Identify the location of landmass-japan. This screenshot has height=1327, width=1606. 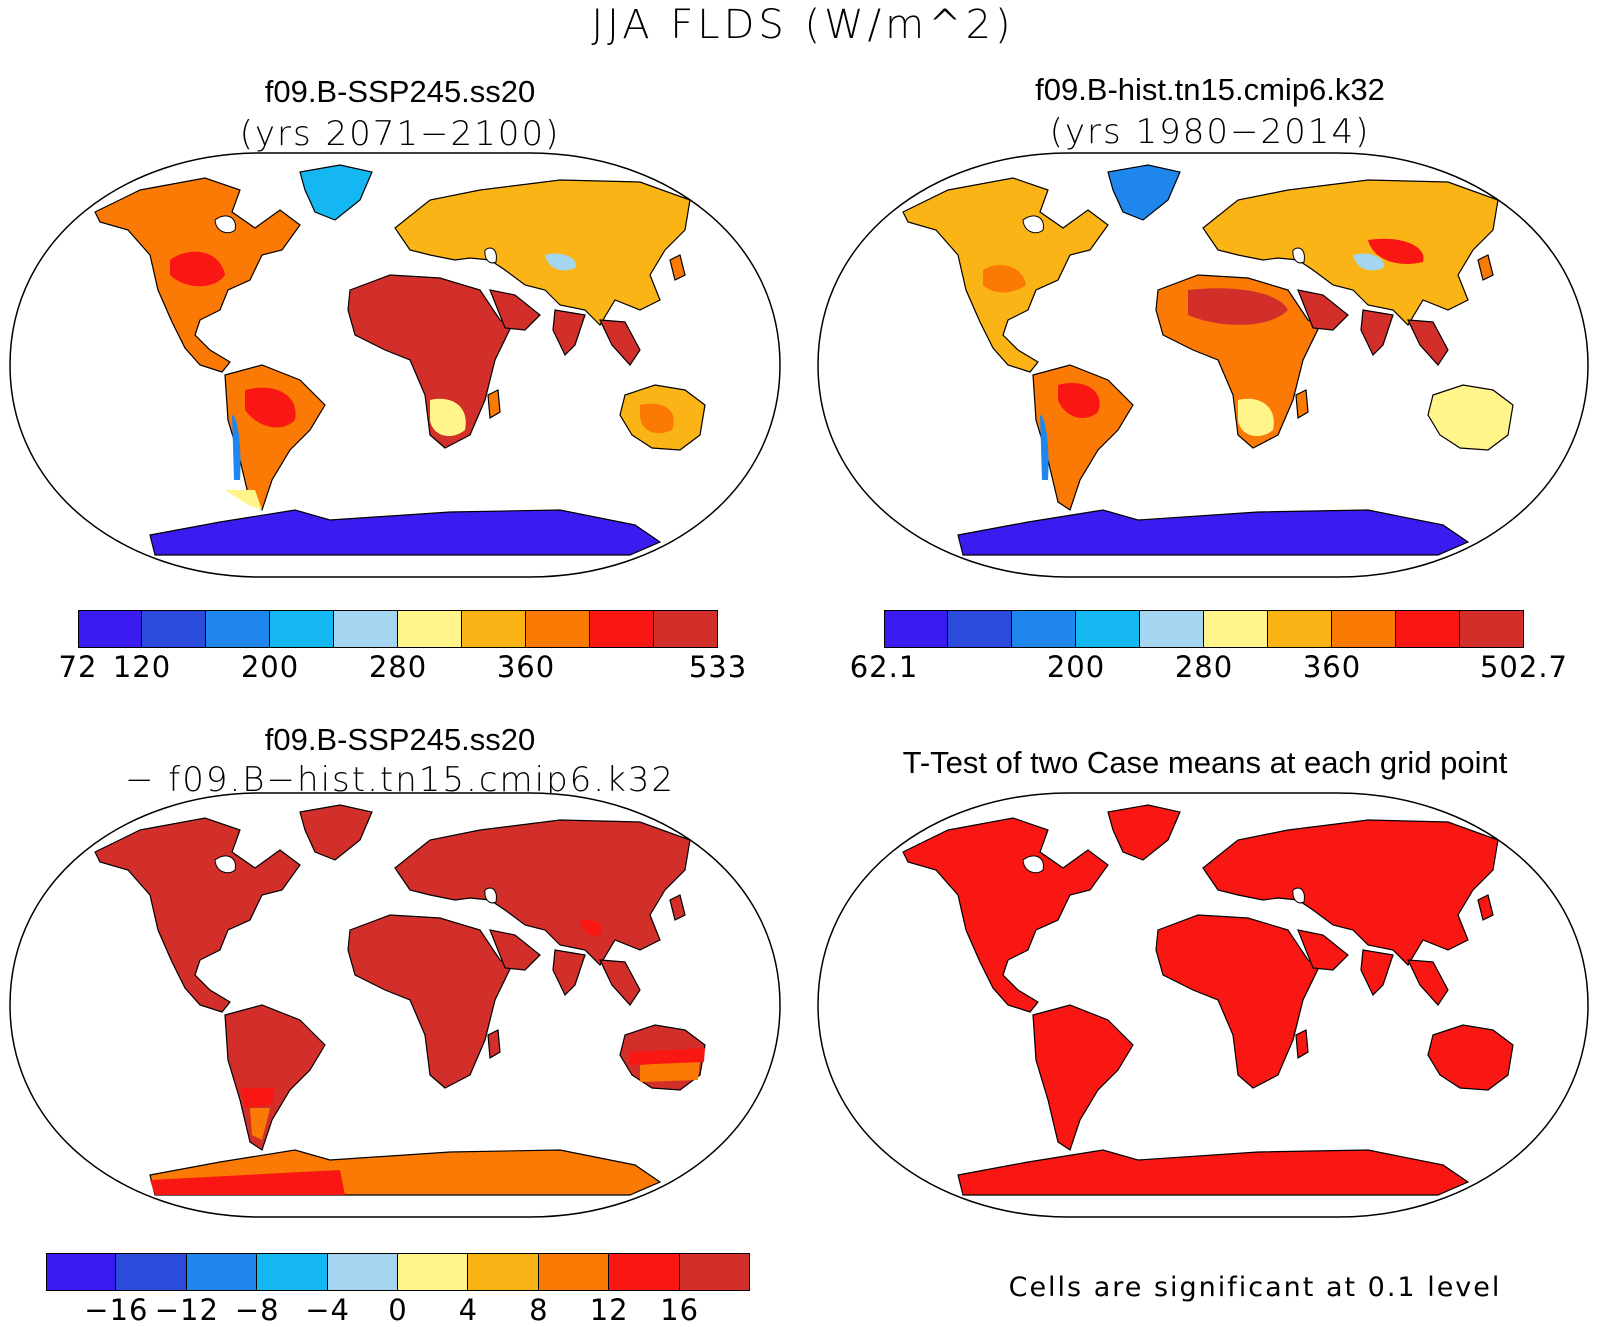
(677, 267).